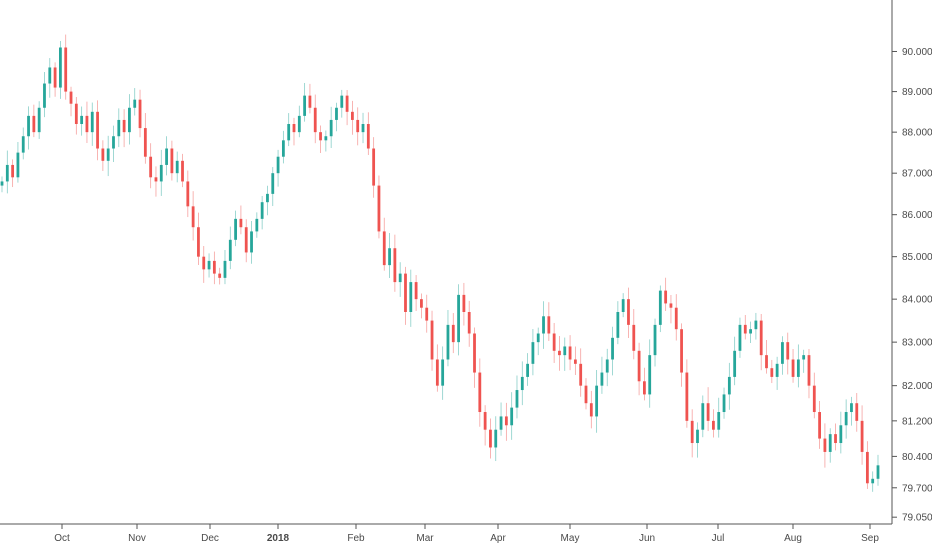 Image resolution: width=932 pixels, height=550 pixels. I want to click on x-tick-label: Apr, so click(498, 538).